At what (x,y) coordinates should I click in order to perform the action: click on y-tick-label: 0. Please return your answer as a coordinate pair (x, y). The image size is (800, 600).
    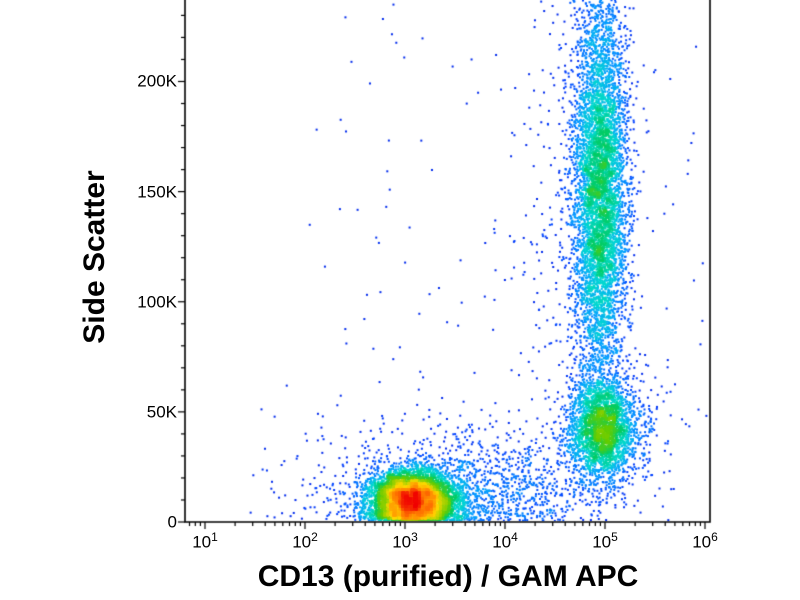
    Looking at the image, I should click on (172, 522).